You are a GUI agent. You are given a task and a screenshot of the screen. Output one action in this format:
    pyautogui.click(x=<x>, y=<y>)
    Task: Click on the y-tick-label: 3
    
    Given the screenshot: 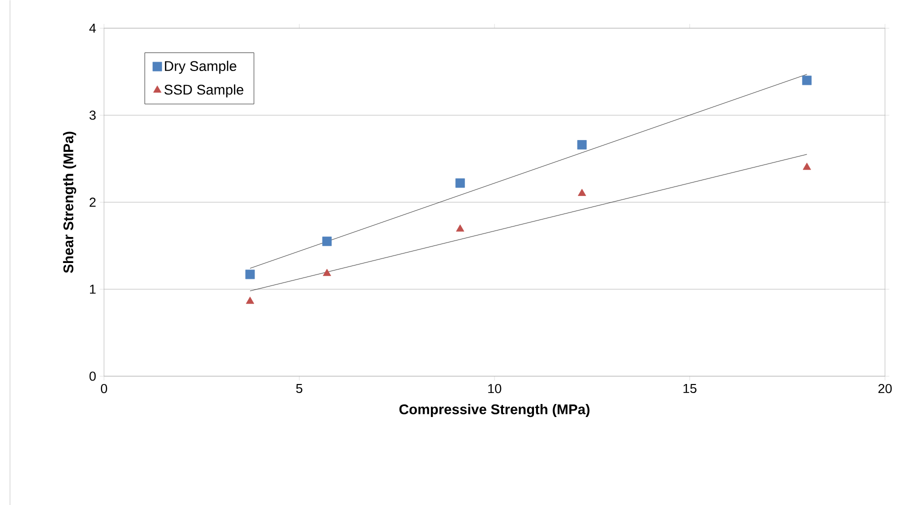 What is the action you would take?
    pyautogui.click(x=93, y=115)
    